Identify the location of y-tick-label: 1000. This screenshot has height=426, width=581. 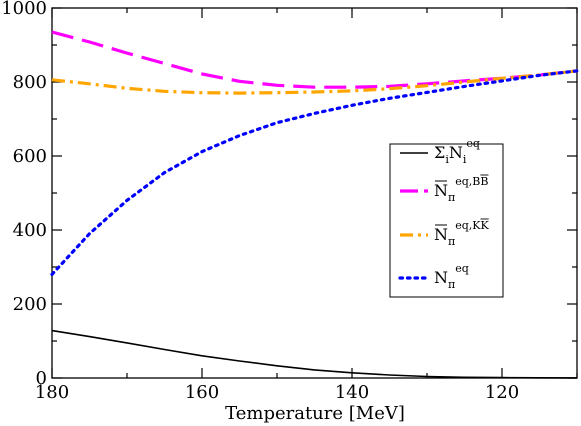
(24, 9).